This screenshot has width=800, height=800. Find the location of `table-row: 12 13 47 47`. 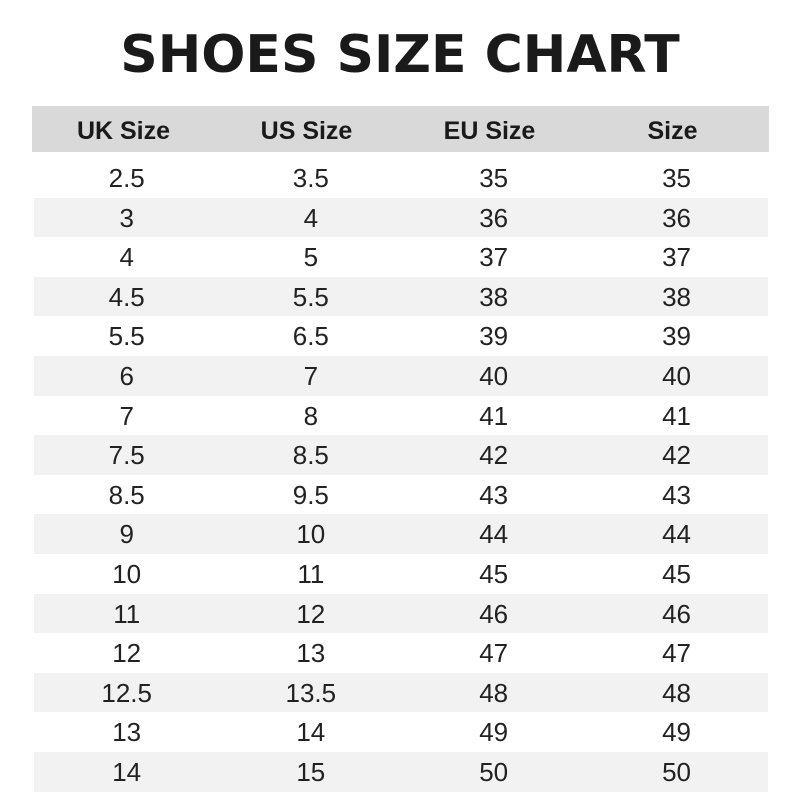

table-row: 12 13 47 47 is located at coordinates (401, 653).